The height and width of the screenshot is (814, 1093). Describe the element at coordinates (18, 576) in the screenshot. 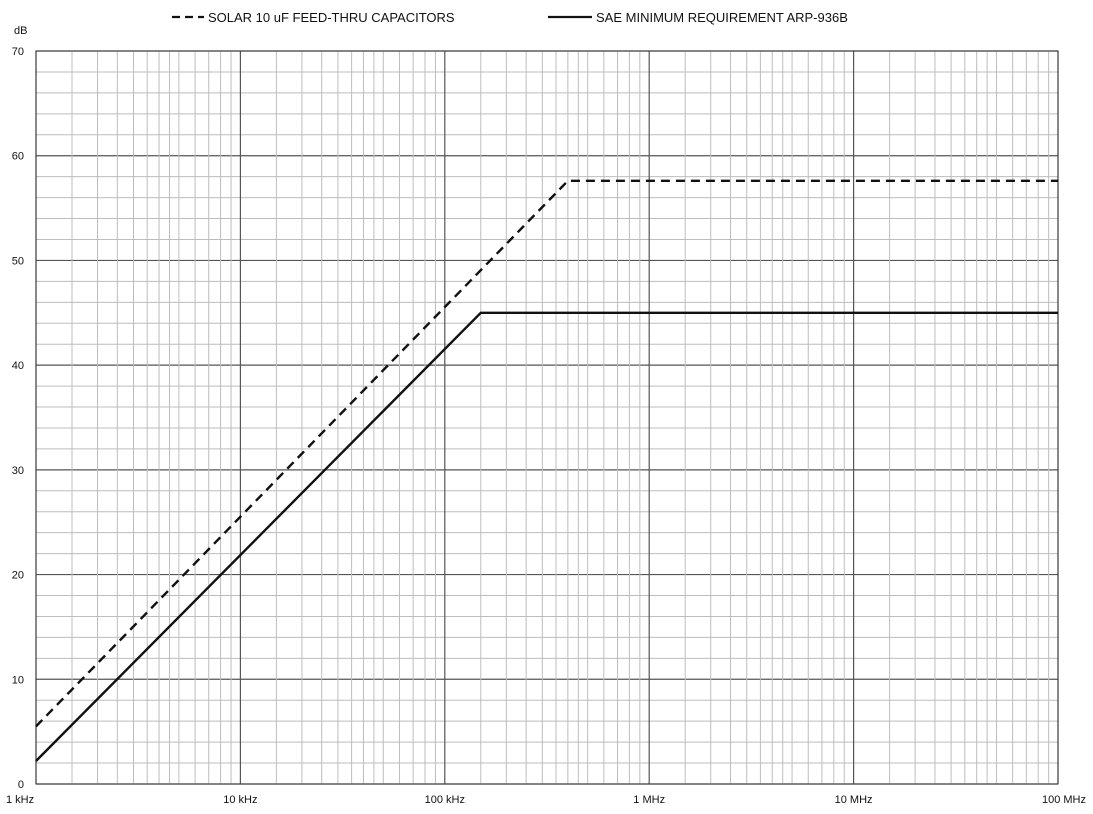

I see `y-tick-label: 20` at that location.